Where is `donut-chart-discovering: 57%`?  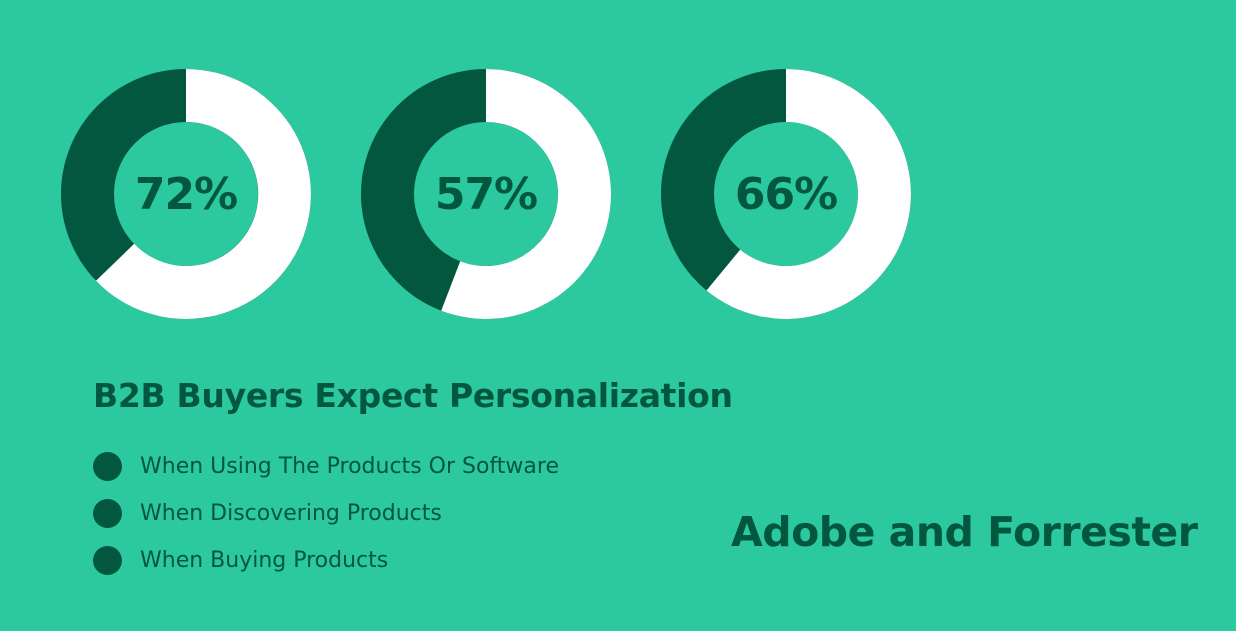 donut-chart-discovering: 57% is located at coordinates (486, 194).